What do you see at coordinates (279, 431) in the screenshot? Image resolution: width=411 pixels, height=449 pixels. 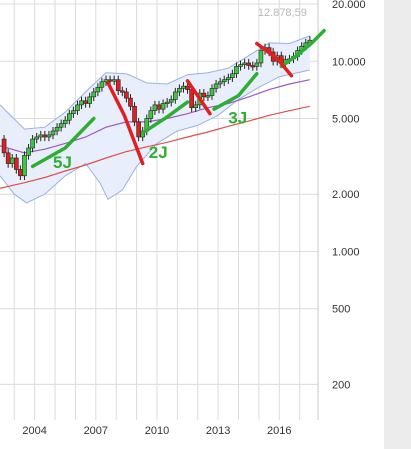 I see `x-tick-label: 2016` at bounding box center [279, 431].